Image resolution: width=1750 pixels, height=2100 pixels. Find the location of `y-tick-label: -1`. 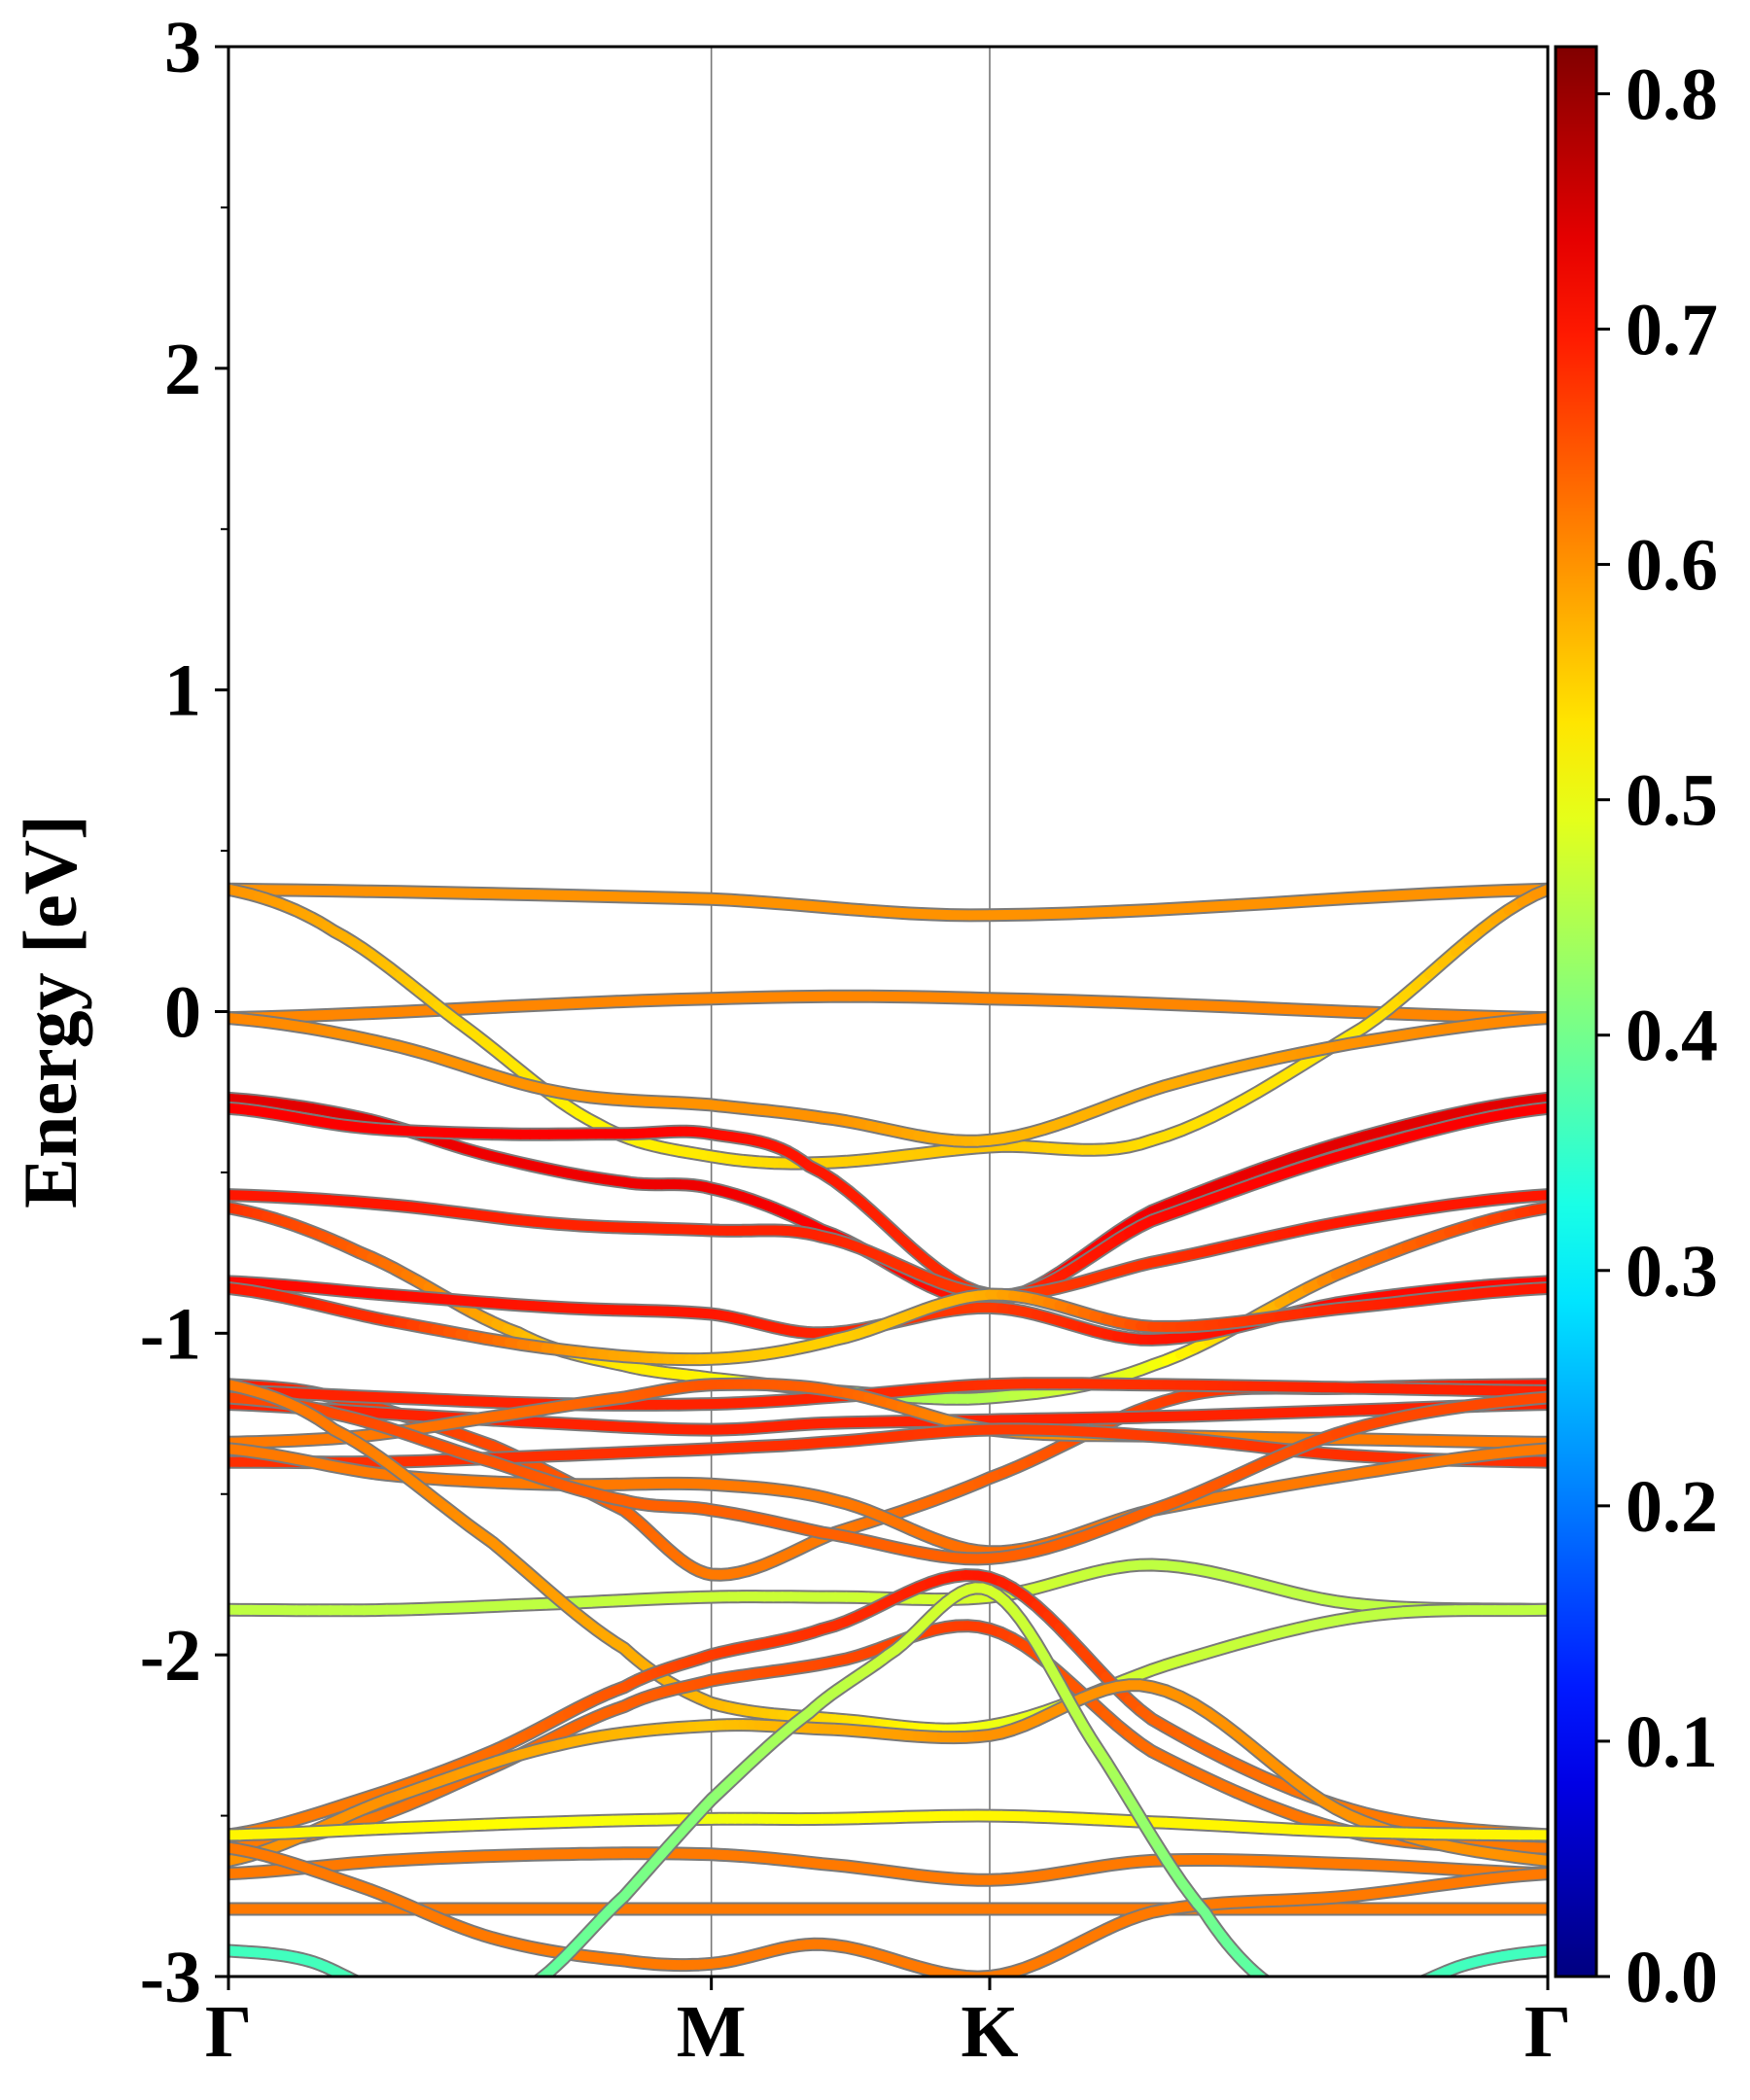

y-tick-label: -1 is located at coordinates (170, 1334).